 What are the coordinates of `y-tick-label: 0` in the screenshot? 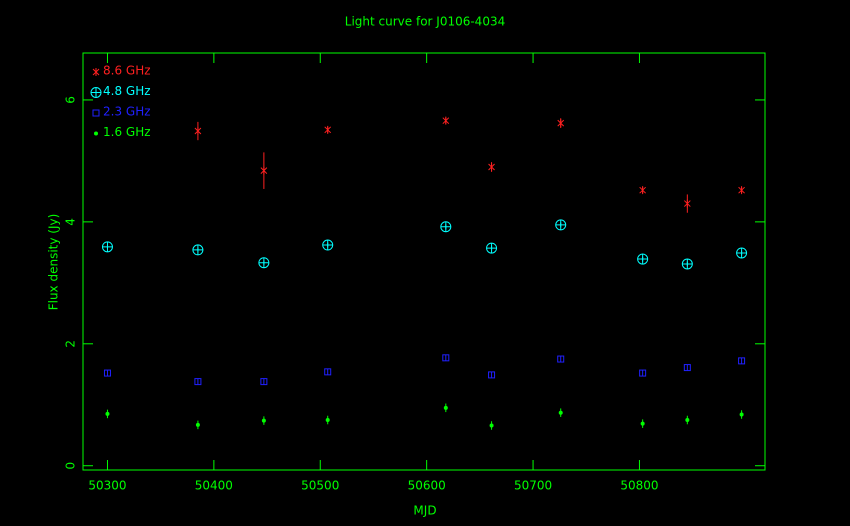 It's located at (71, 466).